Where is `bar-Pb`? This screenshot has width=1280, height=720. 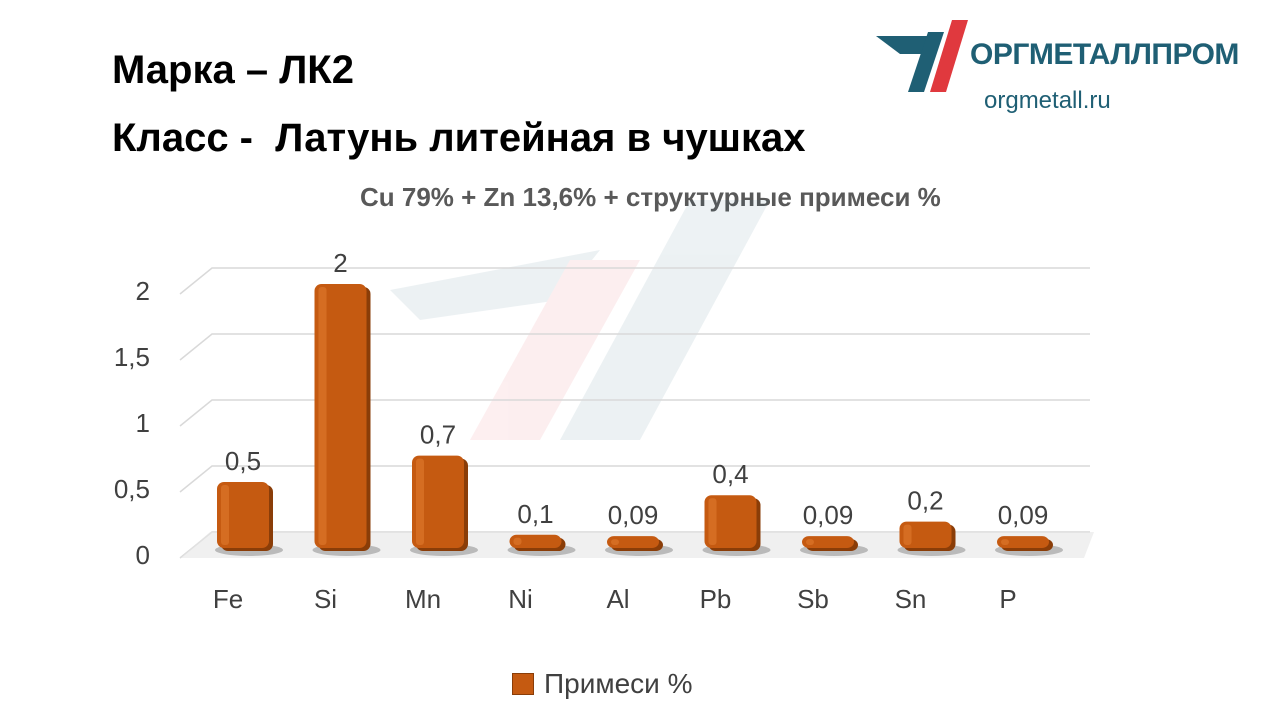 bar-Pb is located at coordinates (730, 521).